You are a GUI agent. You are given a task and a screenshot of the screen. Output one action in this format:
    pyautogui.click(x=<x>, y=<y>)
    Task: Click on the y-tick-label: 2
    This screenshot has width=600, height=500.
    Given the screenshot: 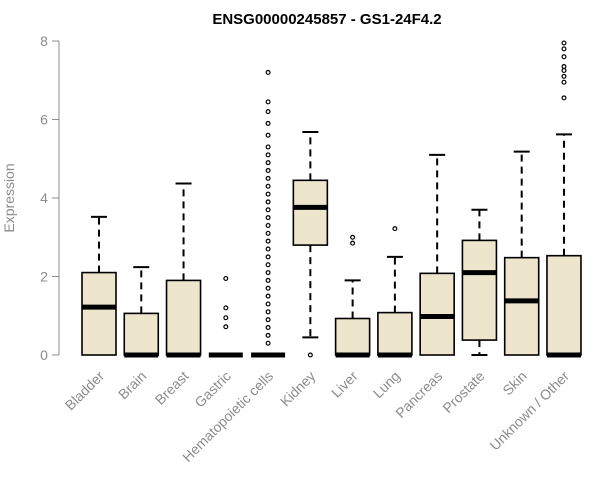 What is the action you would take?
    pyautogui.click(x=44, y=277)
    